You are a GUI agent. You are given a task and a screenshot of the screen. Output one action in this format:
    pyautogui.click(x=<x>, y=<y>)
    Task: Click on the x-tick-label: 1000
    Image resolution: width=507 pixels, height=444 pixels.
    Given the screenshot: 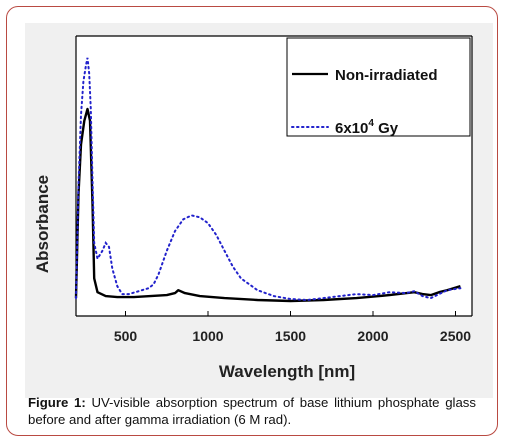 What is the action you would take?
    pyautogui.click(x=207, y=336)
    